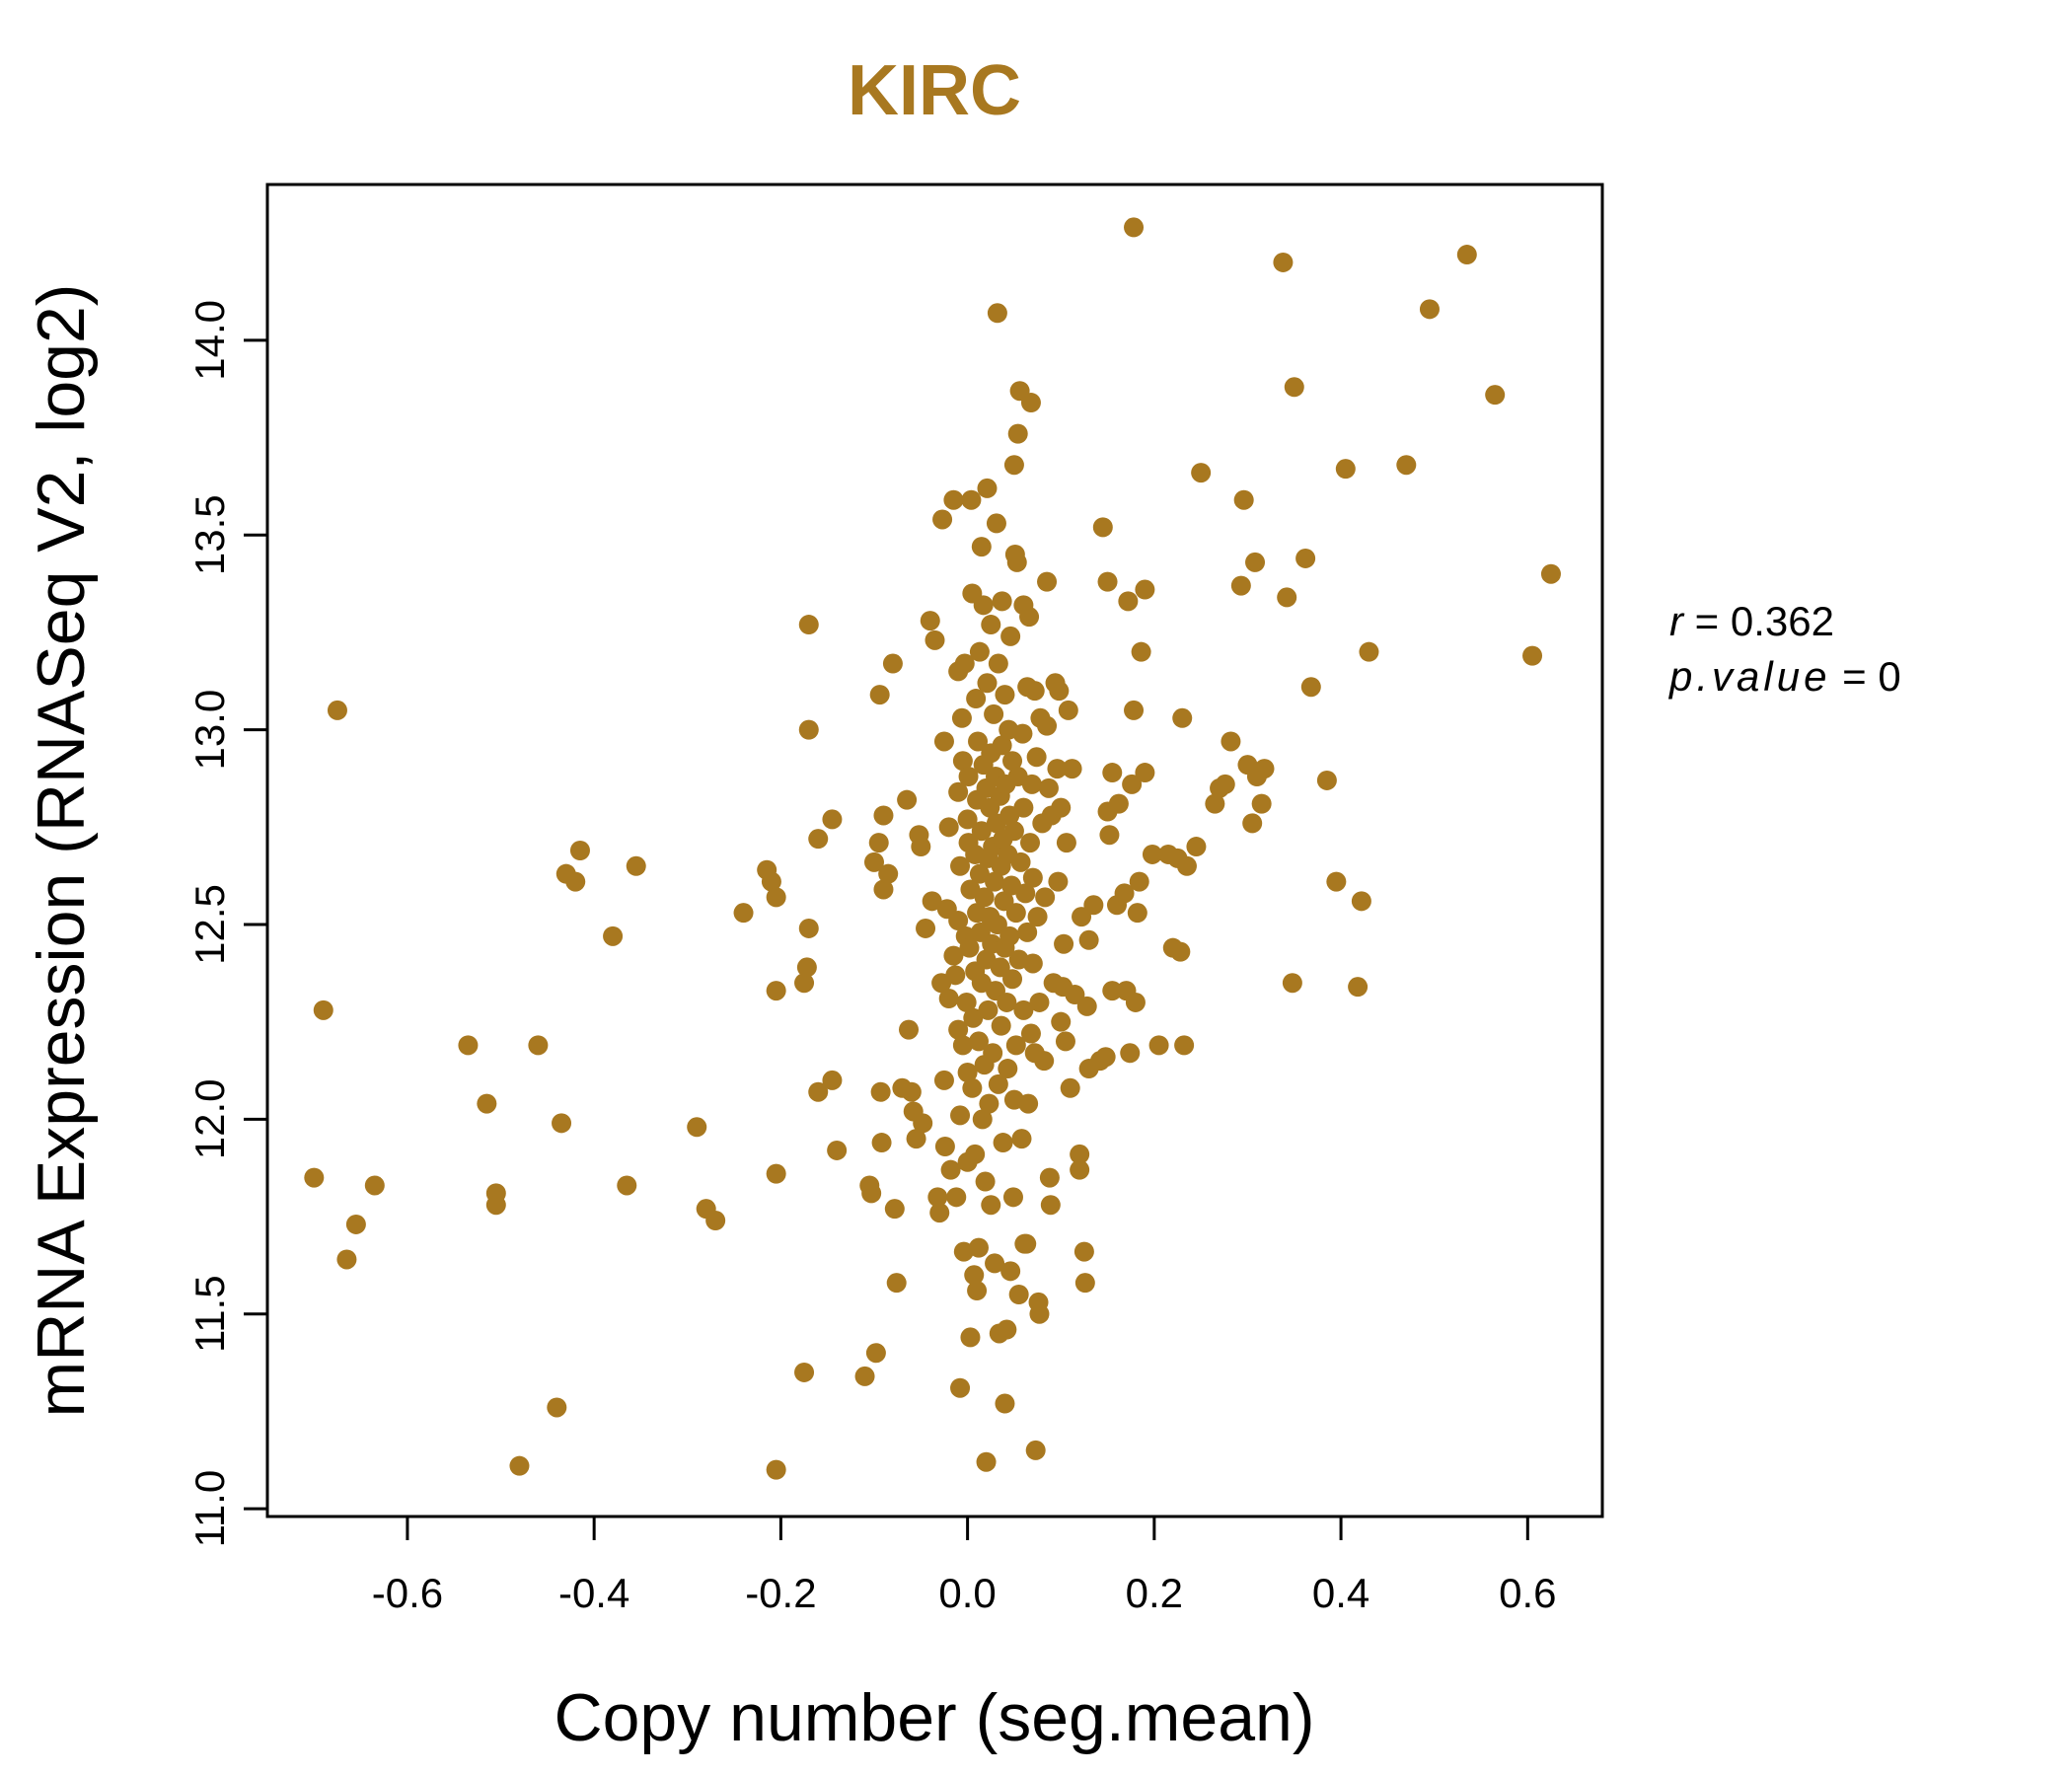 This screenshot has width=2072, height=1776. Describe the element at coordinates (1341, 1593) in the screenshot. I see `x-tick-label: 0.4` at that location.